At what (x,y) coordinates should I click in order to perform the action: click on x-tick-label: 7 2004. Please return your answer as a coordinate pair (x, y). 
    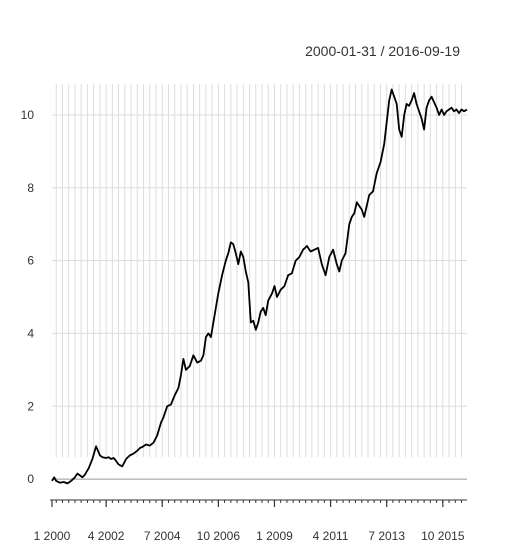
    Looking at the image, I should click on (162, 536).